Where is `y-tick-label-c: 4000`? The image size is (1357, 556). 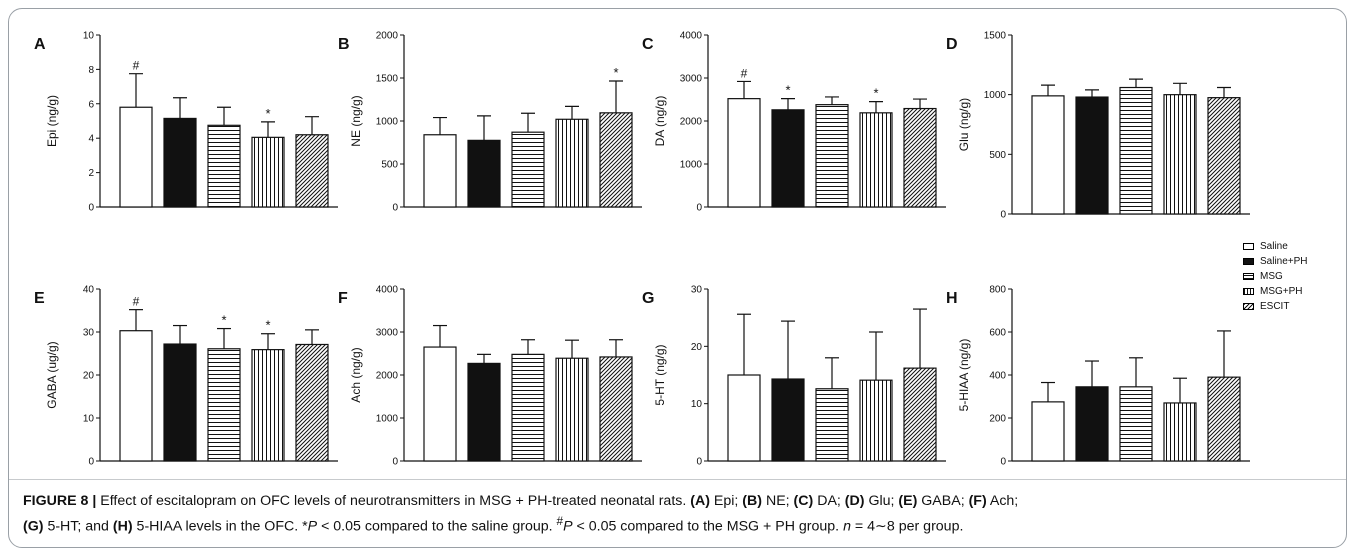
y-tick-label-c: 4000 is located at coordinates (691, 36).